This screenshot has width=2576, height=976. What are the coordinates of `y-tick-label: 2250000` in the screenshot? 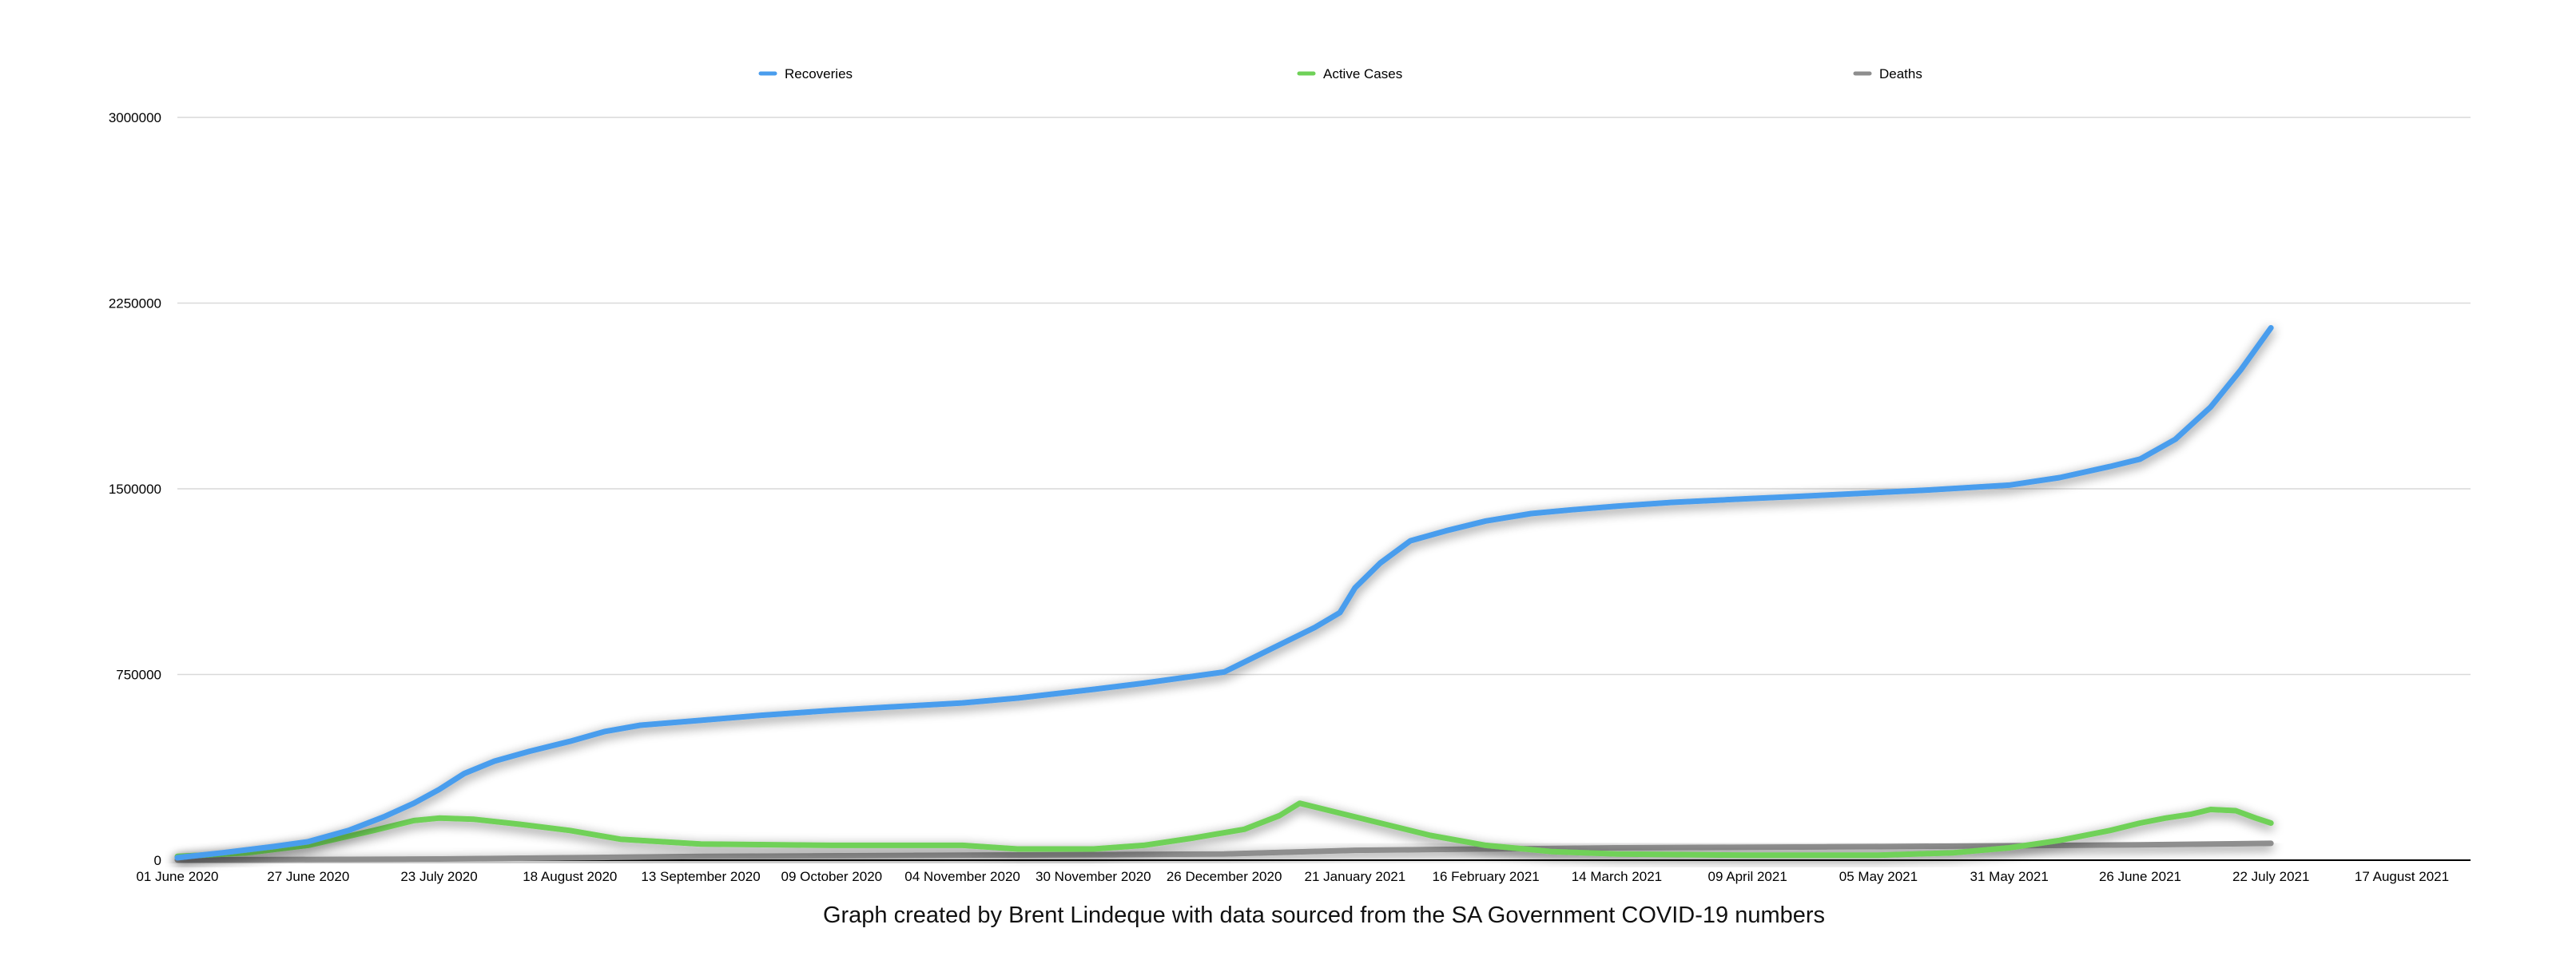 It's located at (135, 303).